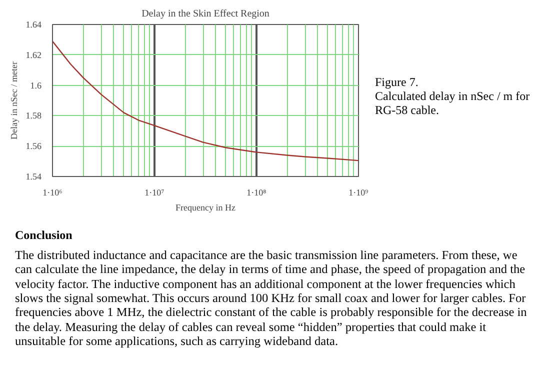  Describe the element at coordinates (13, 101) in the screenshot. I see `y-axis-title: Delay in nSec / meter` at that location.